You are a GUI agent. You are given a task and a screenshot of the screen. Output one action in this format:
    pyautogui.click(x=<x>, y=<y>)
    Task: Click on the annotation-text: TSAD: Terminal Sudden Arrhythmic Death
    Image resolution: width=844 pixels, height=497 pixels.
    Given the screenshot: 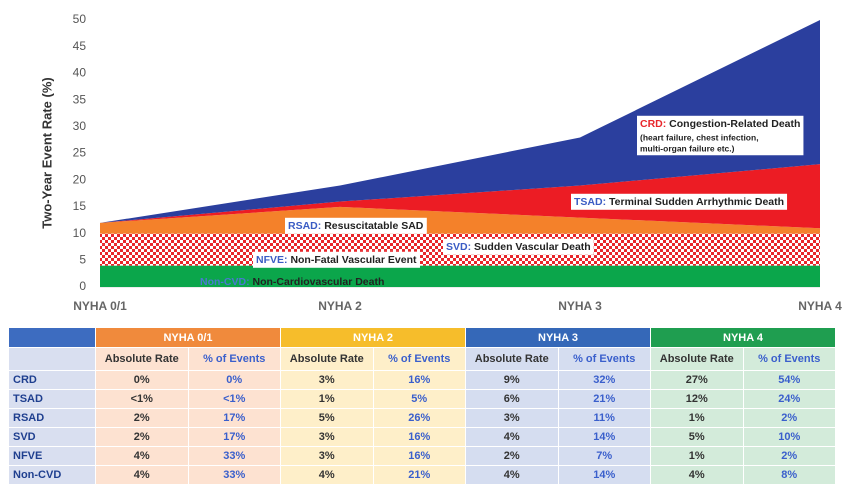 What is the action you would take?
    pyautogui.click(x=679, y=202)
    